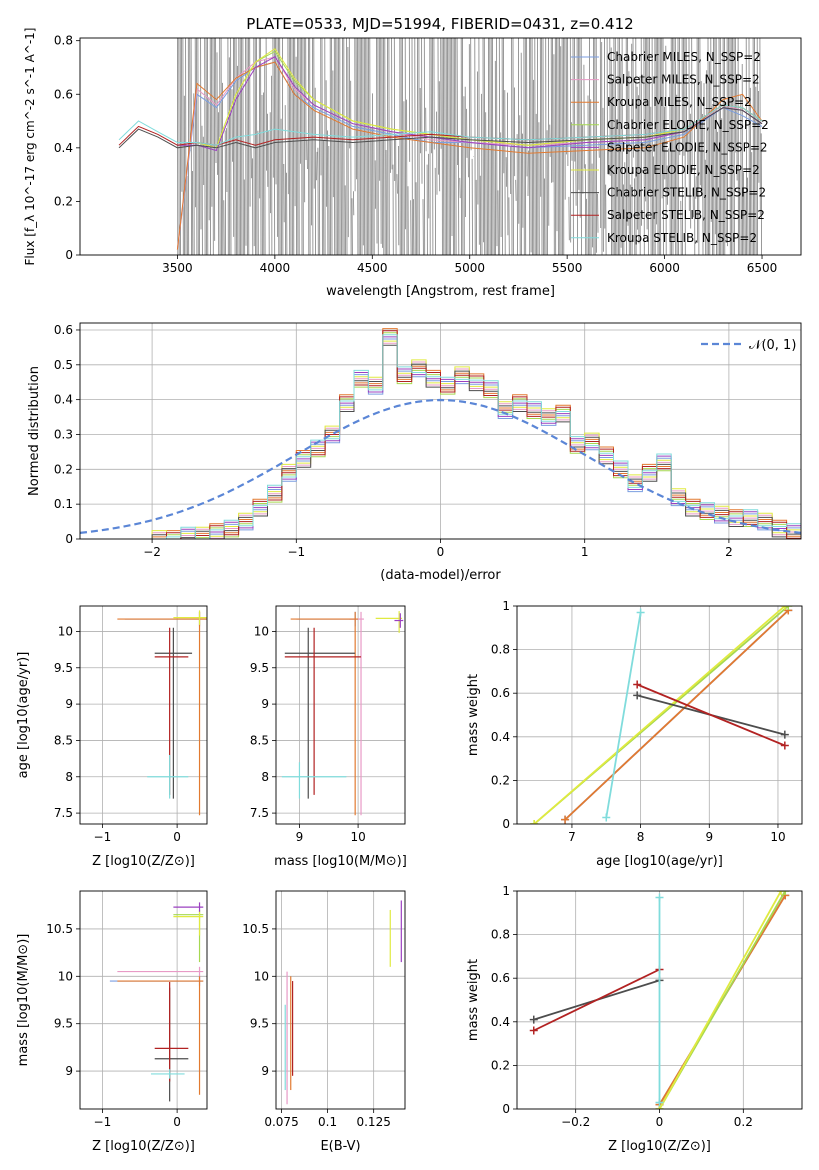  Describe the element at coordinates (259, 813) in the screenshot. I see `y-tick-label: 7.5` at that location.